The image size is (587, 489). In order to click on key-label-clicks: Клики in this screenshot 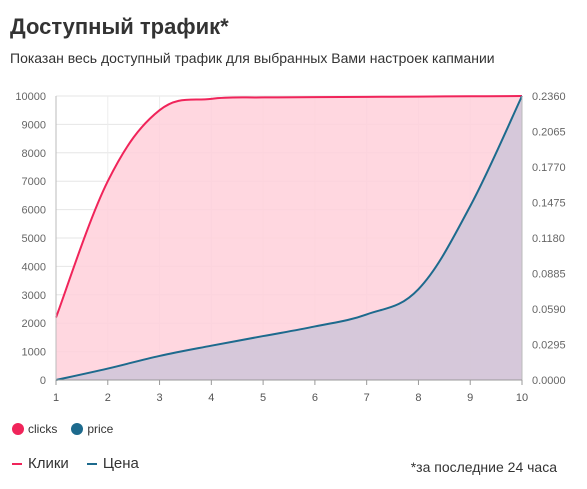, I will do `click(48, 463)`.